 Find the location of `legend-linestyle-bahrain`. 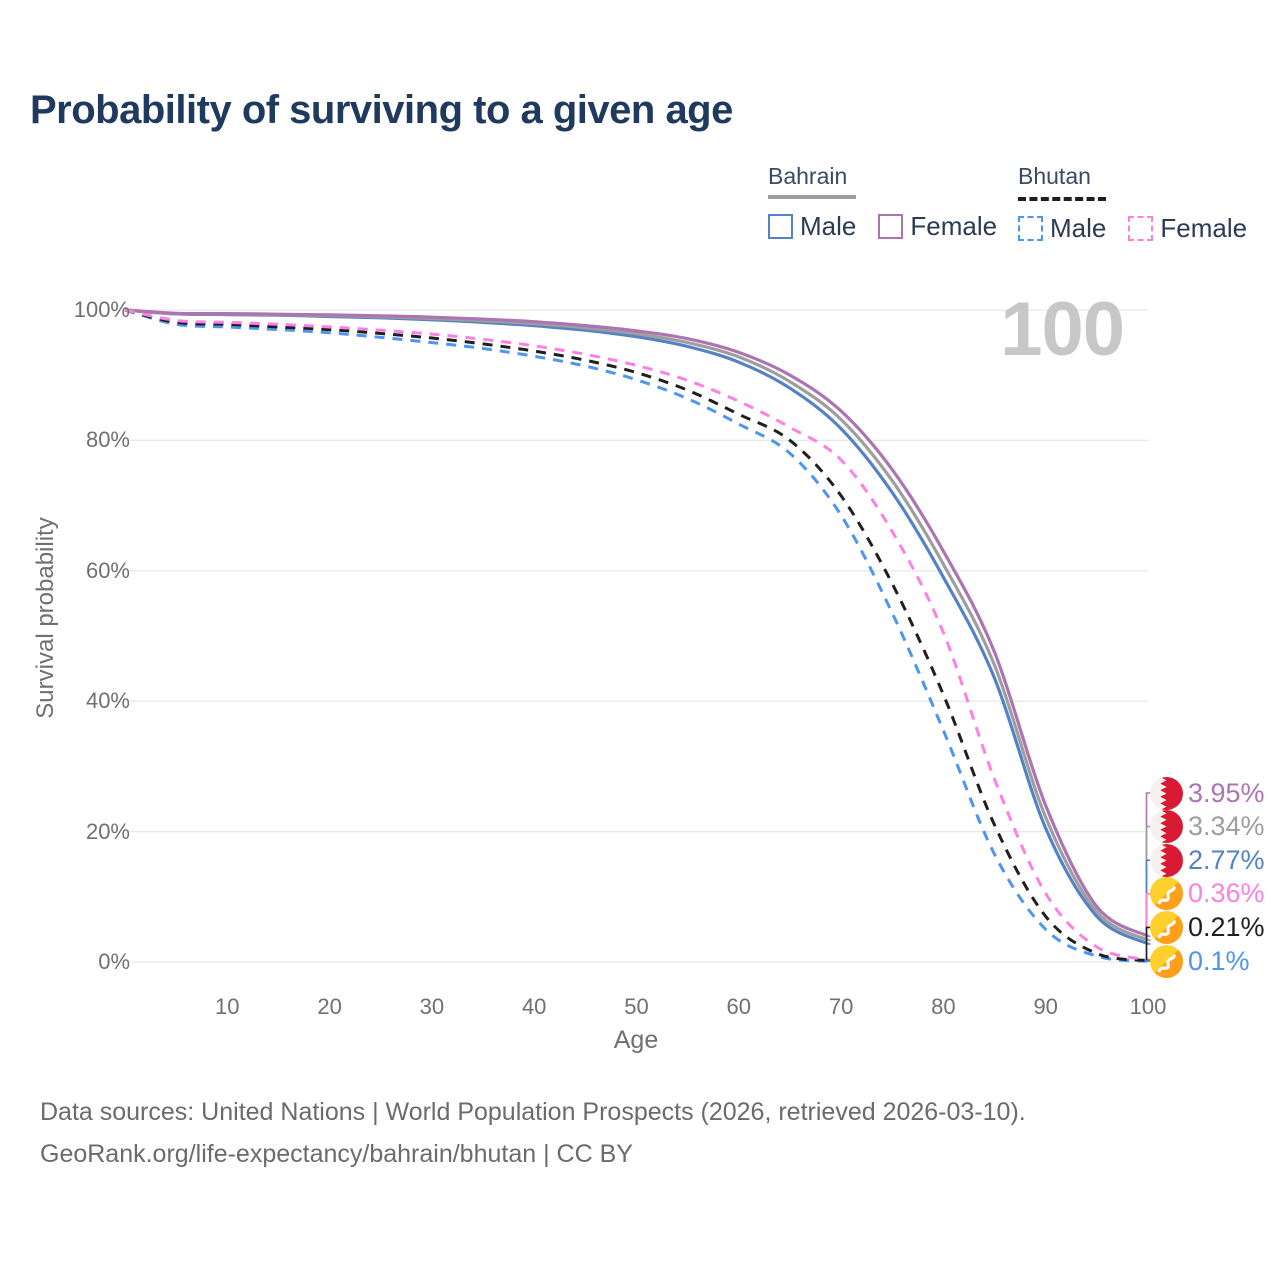

legend-linestyle-bahrain is located at coordinates (812, 197).